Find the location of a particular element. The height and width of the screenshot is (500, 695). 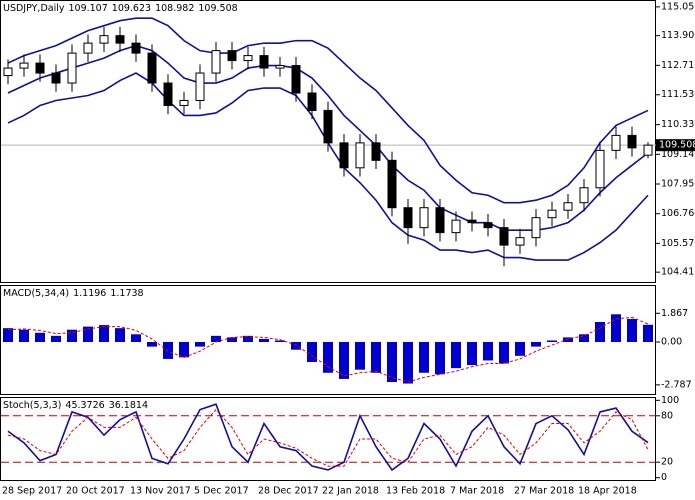

x-tick-label: 28 Sep 2017 is located at coordinates (32, 491).